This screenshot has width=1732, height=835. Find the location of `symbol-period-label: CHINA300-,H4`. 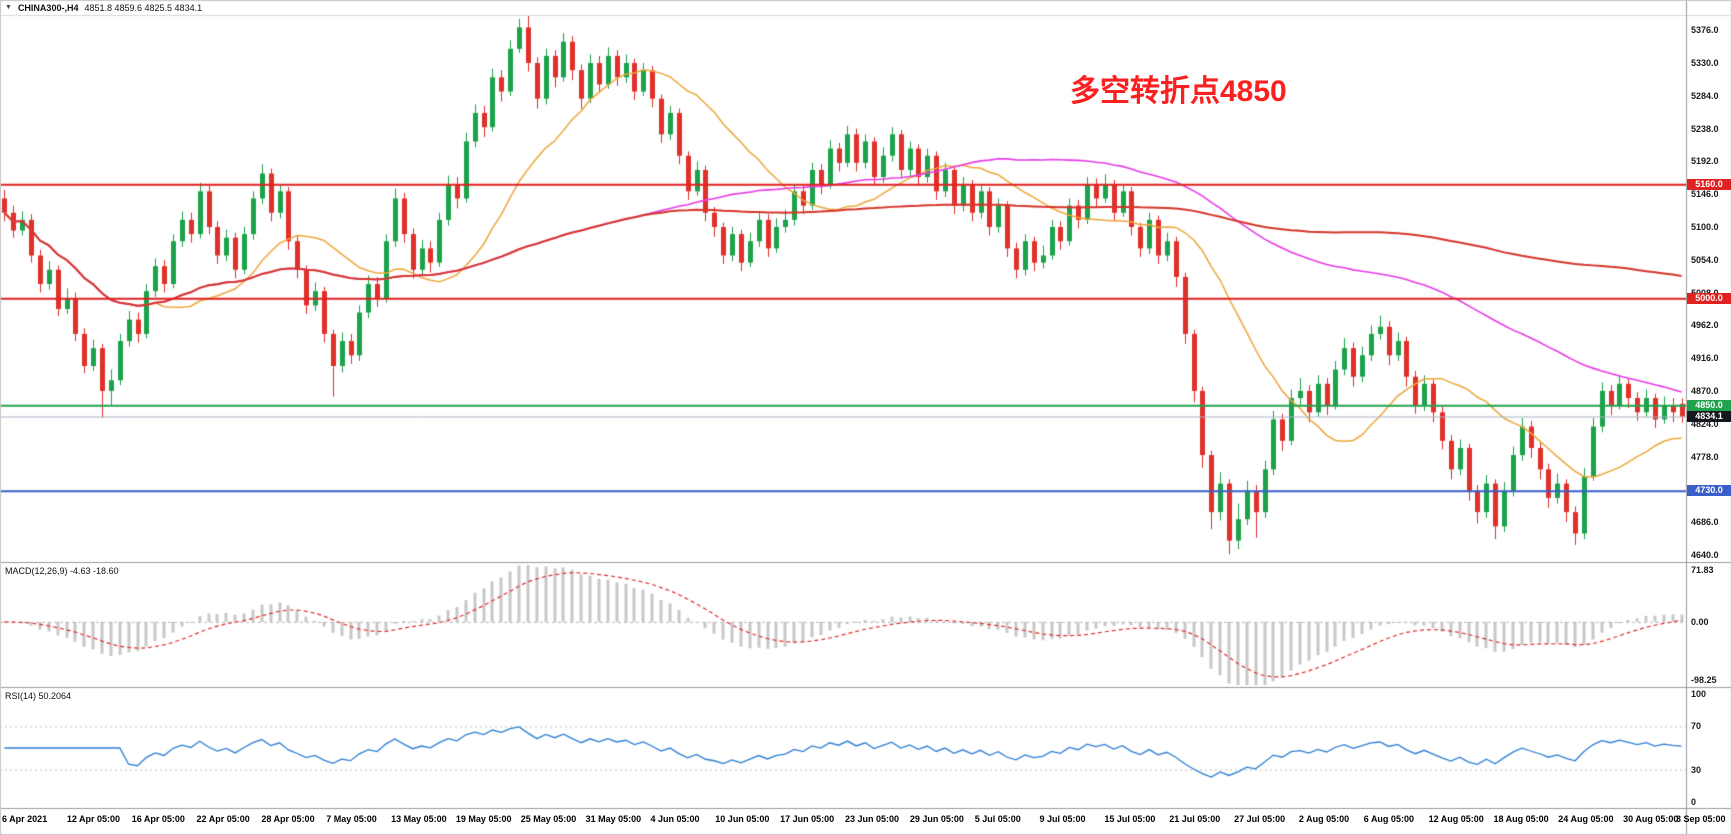

symbol-period-label: CHINA300-,H4 is located at coordinates (48, 7).